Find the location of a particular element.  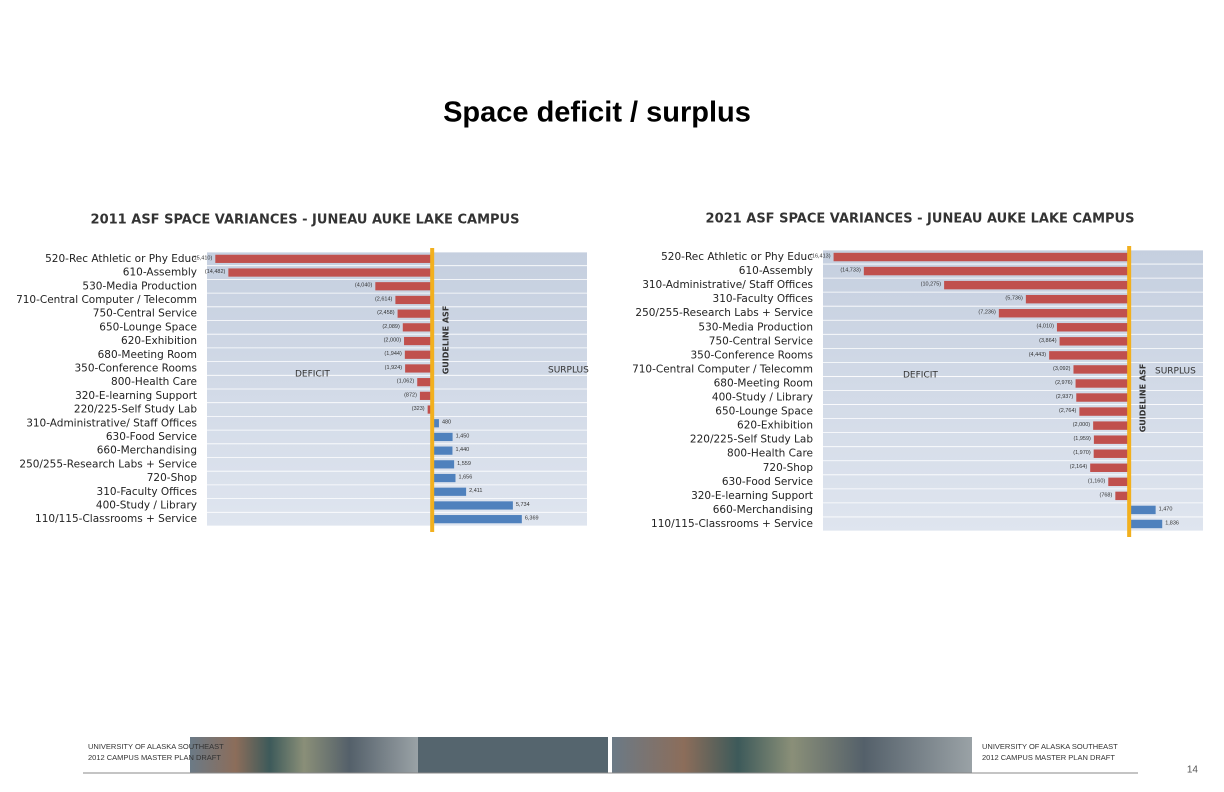

category-label: 530-Media Production is located at coordinates (139, 286).